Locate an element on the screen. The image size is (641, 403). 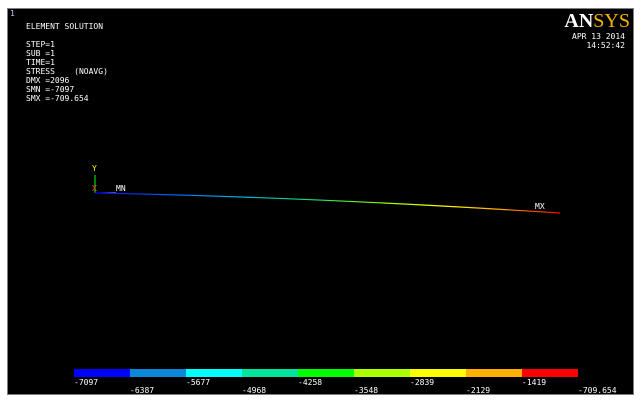
logo-part-an: AN is located at coordinates (579, 21).